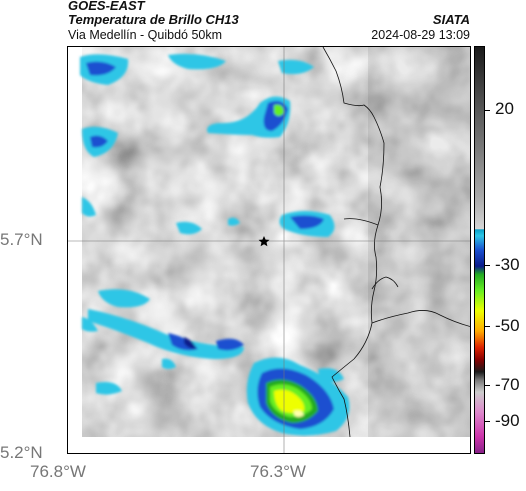 The image size is (526, 491). What do you see at coordinates (278, 471) in the screenshot?
I see `x-tick-label: 76.3°W` at bounding box center [278, 471].